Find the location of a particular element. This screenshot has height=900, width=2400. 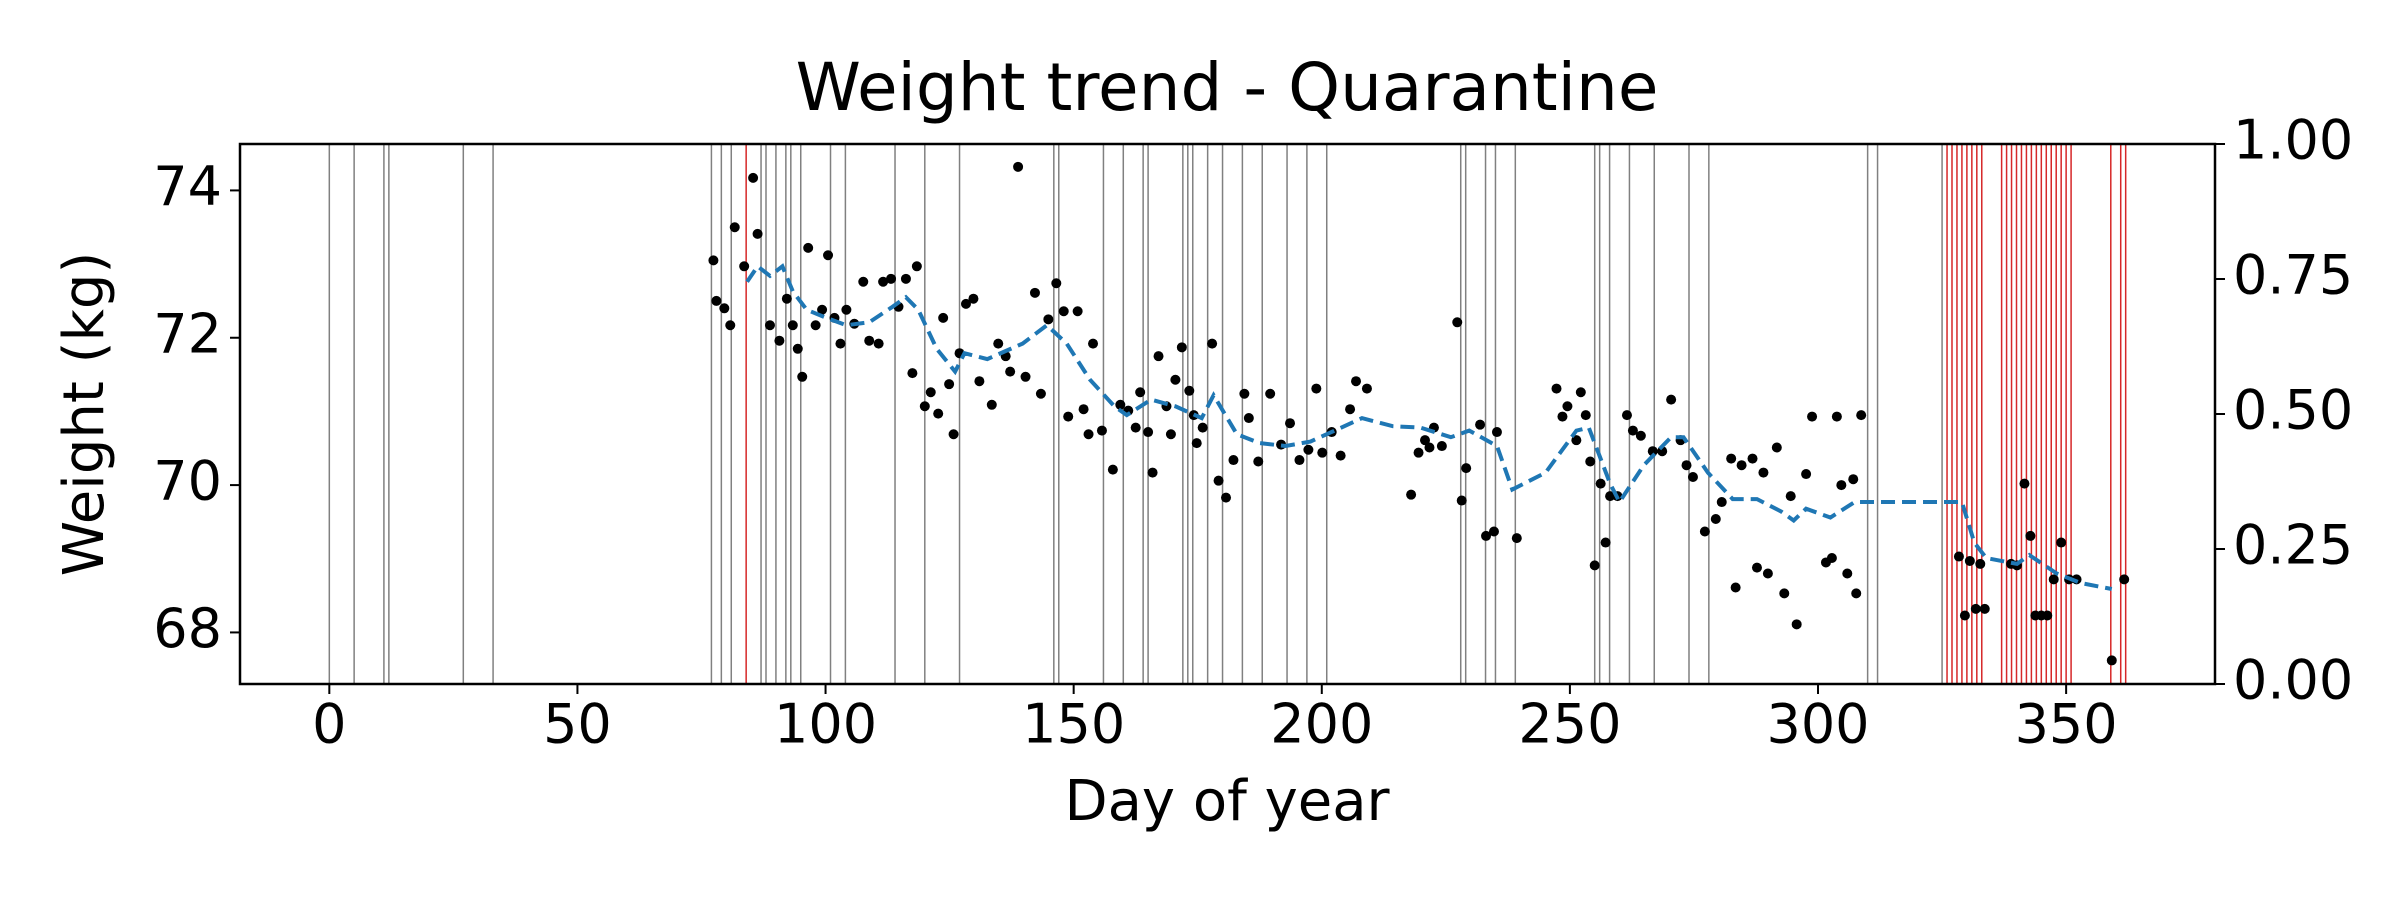

y2-tick-label: 1.00 is located at coordinates (2293, 140).